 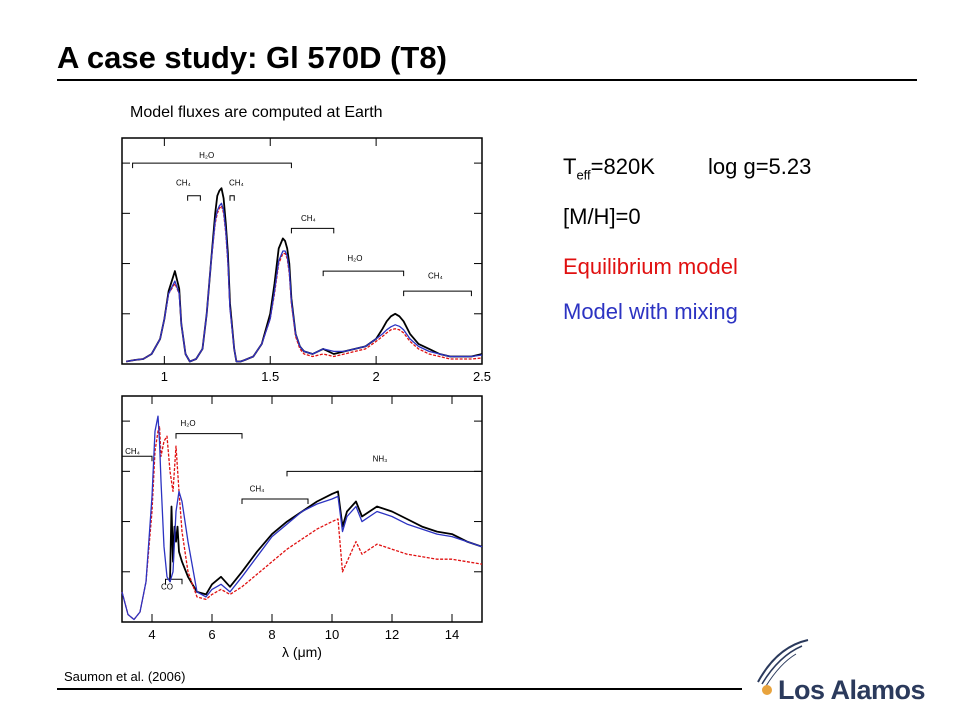 What do you see at coordinates (125, 676) in the screenshot?
I see `citation: Saumon et al. (2006)` at bounding box center [125, 676].